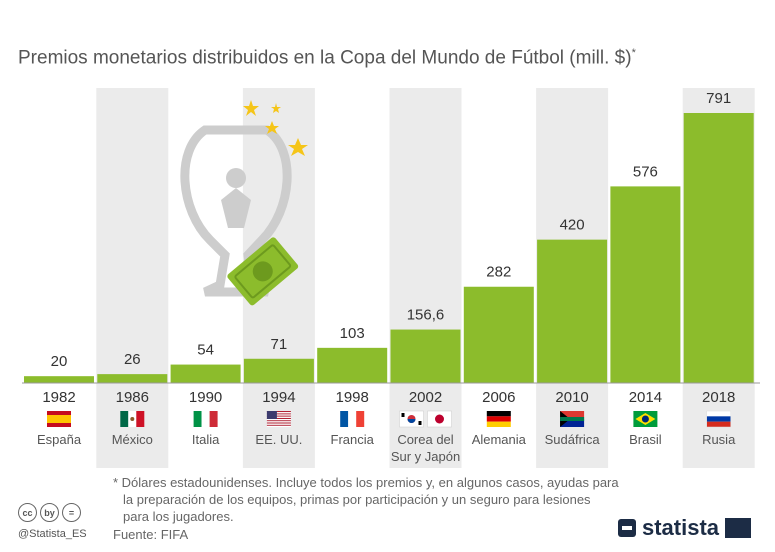 The image size is (775, 552). Describe the element at coordinates (132, 359) in the screenshot. I see `value-label: 26` at that location.